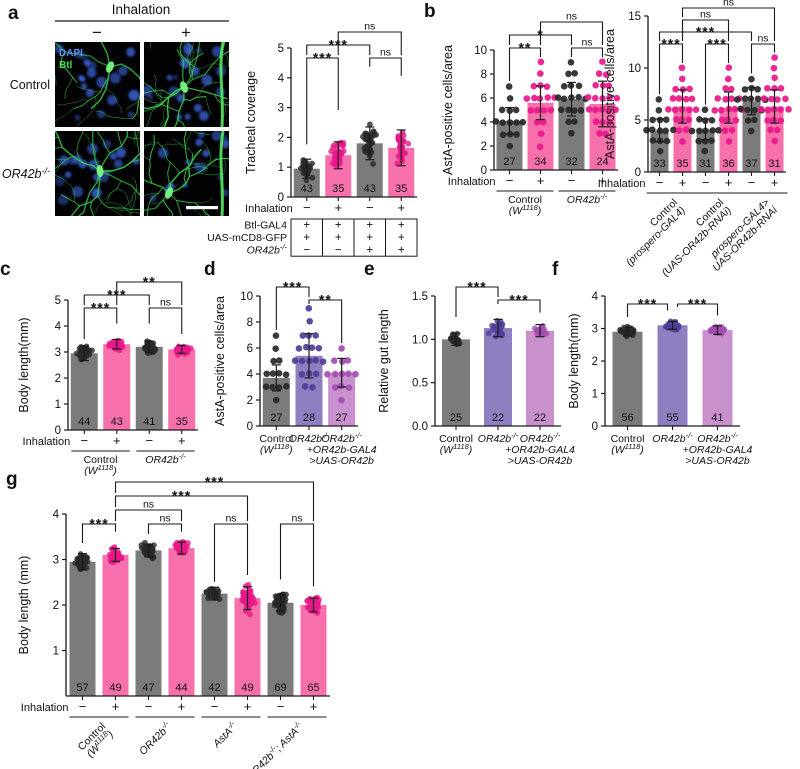  Describe the element at coordinates (274, 744) in the screenshot. I see `group-label: OR42b-/-; AstA-/-` at that location.